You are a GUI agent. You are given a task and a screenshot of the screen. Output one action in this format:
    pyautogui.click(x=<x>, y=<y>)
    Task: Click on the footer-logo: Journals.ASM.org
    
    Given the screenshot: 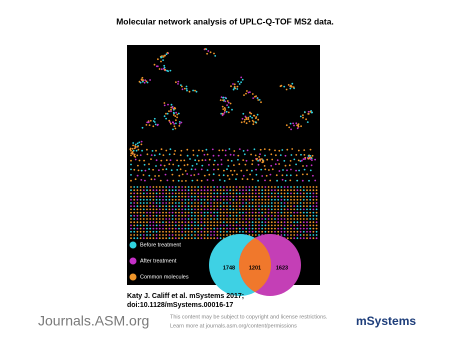 What is the action you would take?
    pyautogui.click(x=93, y=321)
    